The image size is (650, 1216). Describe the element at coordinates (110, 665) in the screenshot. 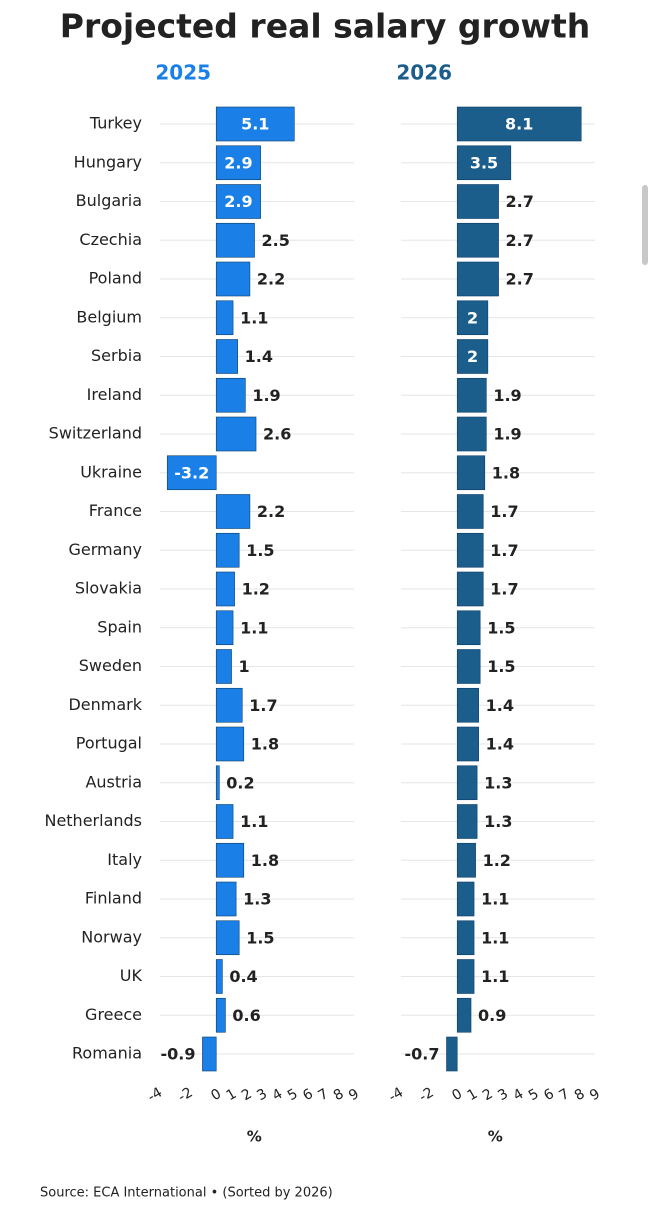

I see `category-label: Sweden` at that location.